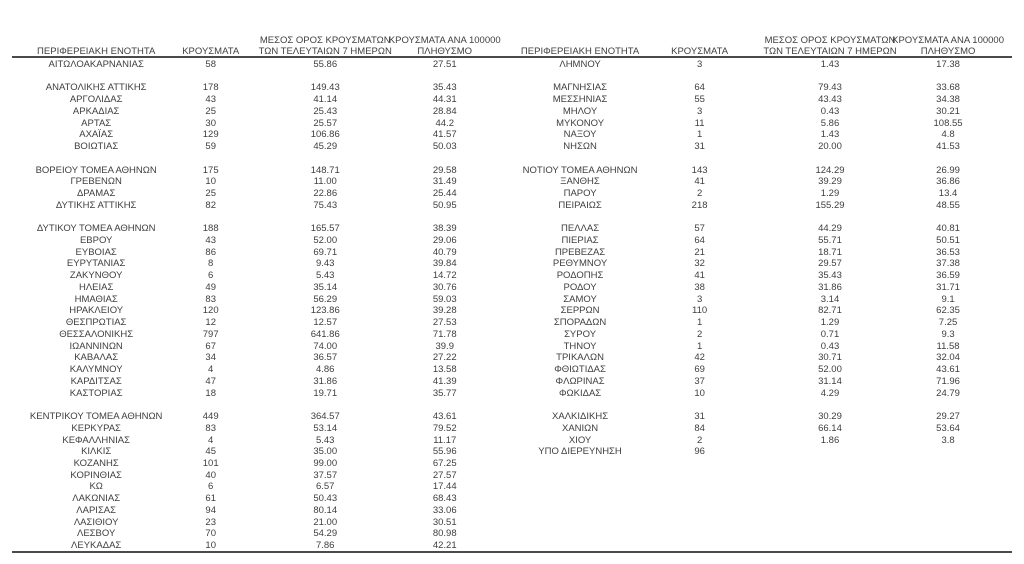  Describe the element at coordinates (580, 276) in the screenshot. I see `region-name-cell: ΡΟΔΟΠΗΣ` at that location.